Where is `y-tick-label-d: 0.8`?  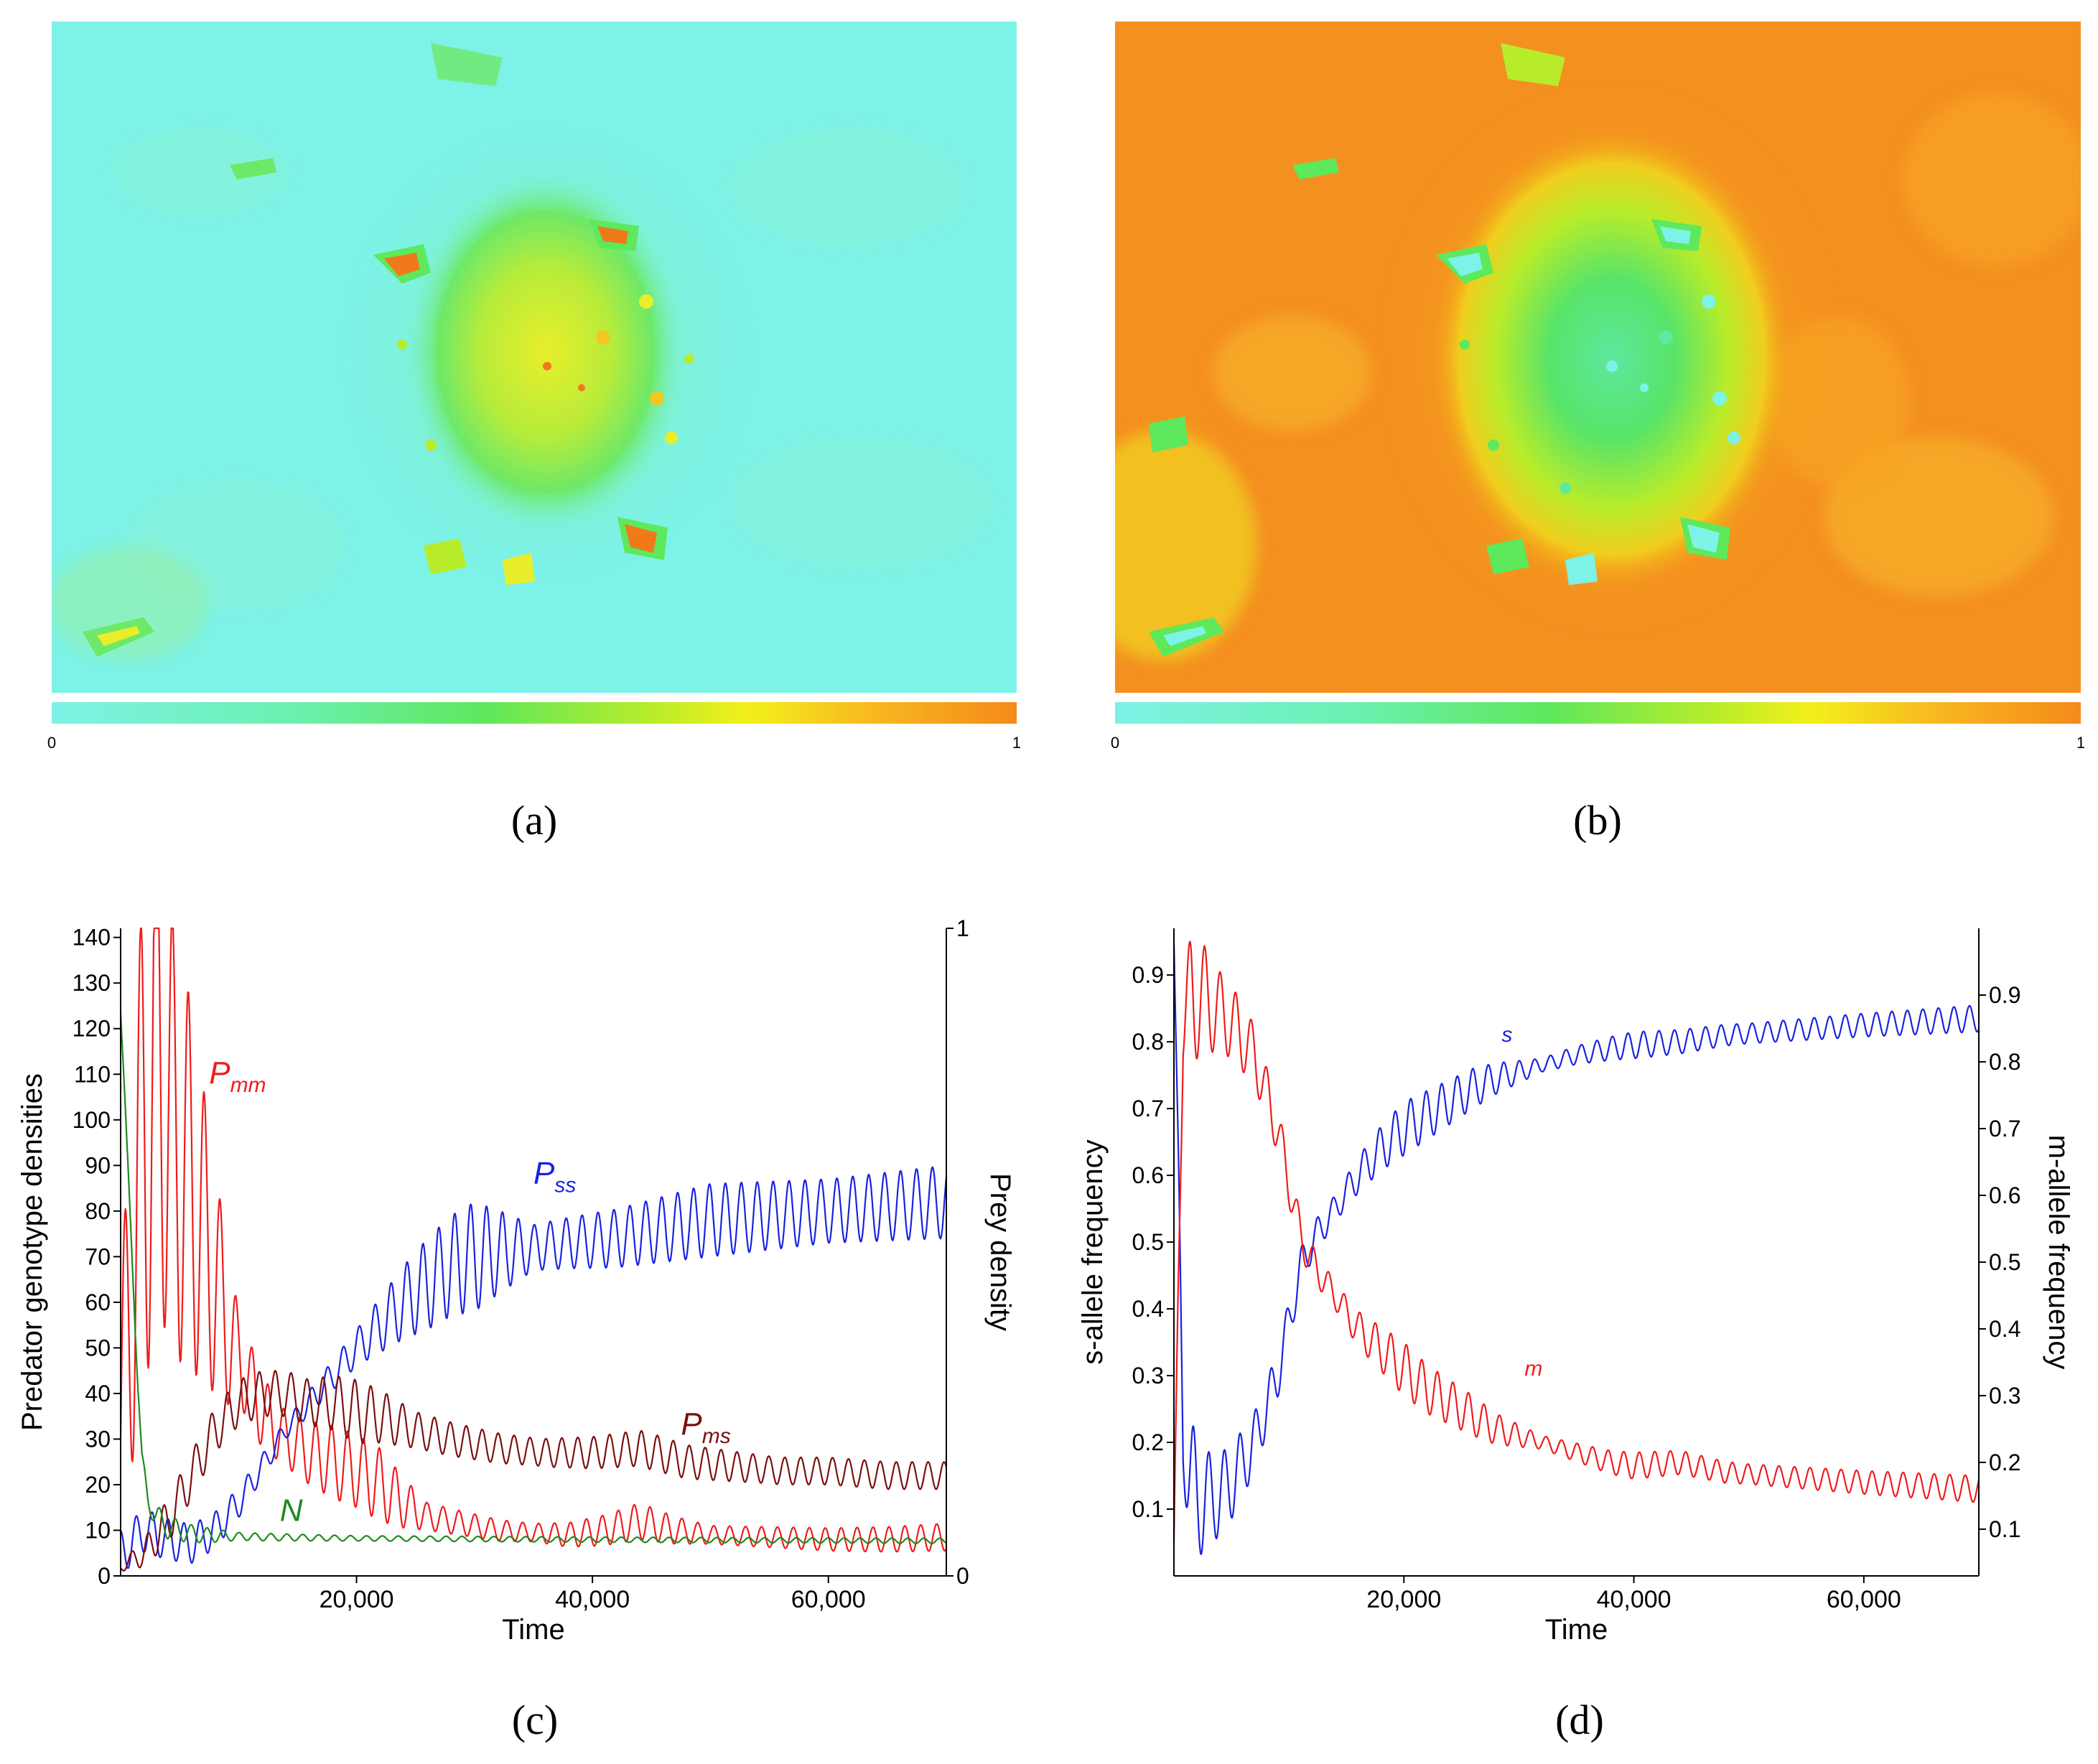 y-tick-label-d: 0.8 is located at coordinates (1148, 1042).